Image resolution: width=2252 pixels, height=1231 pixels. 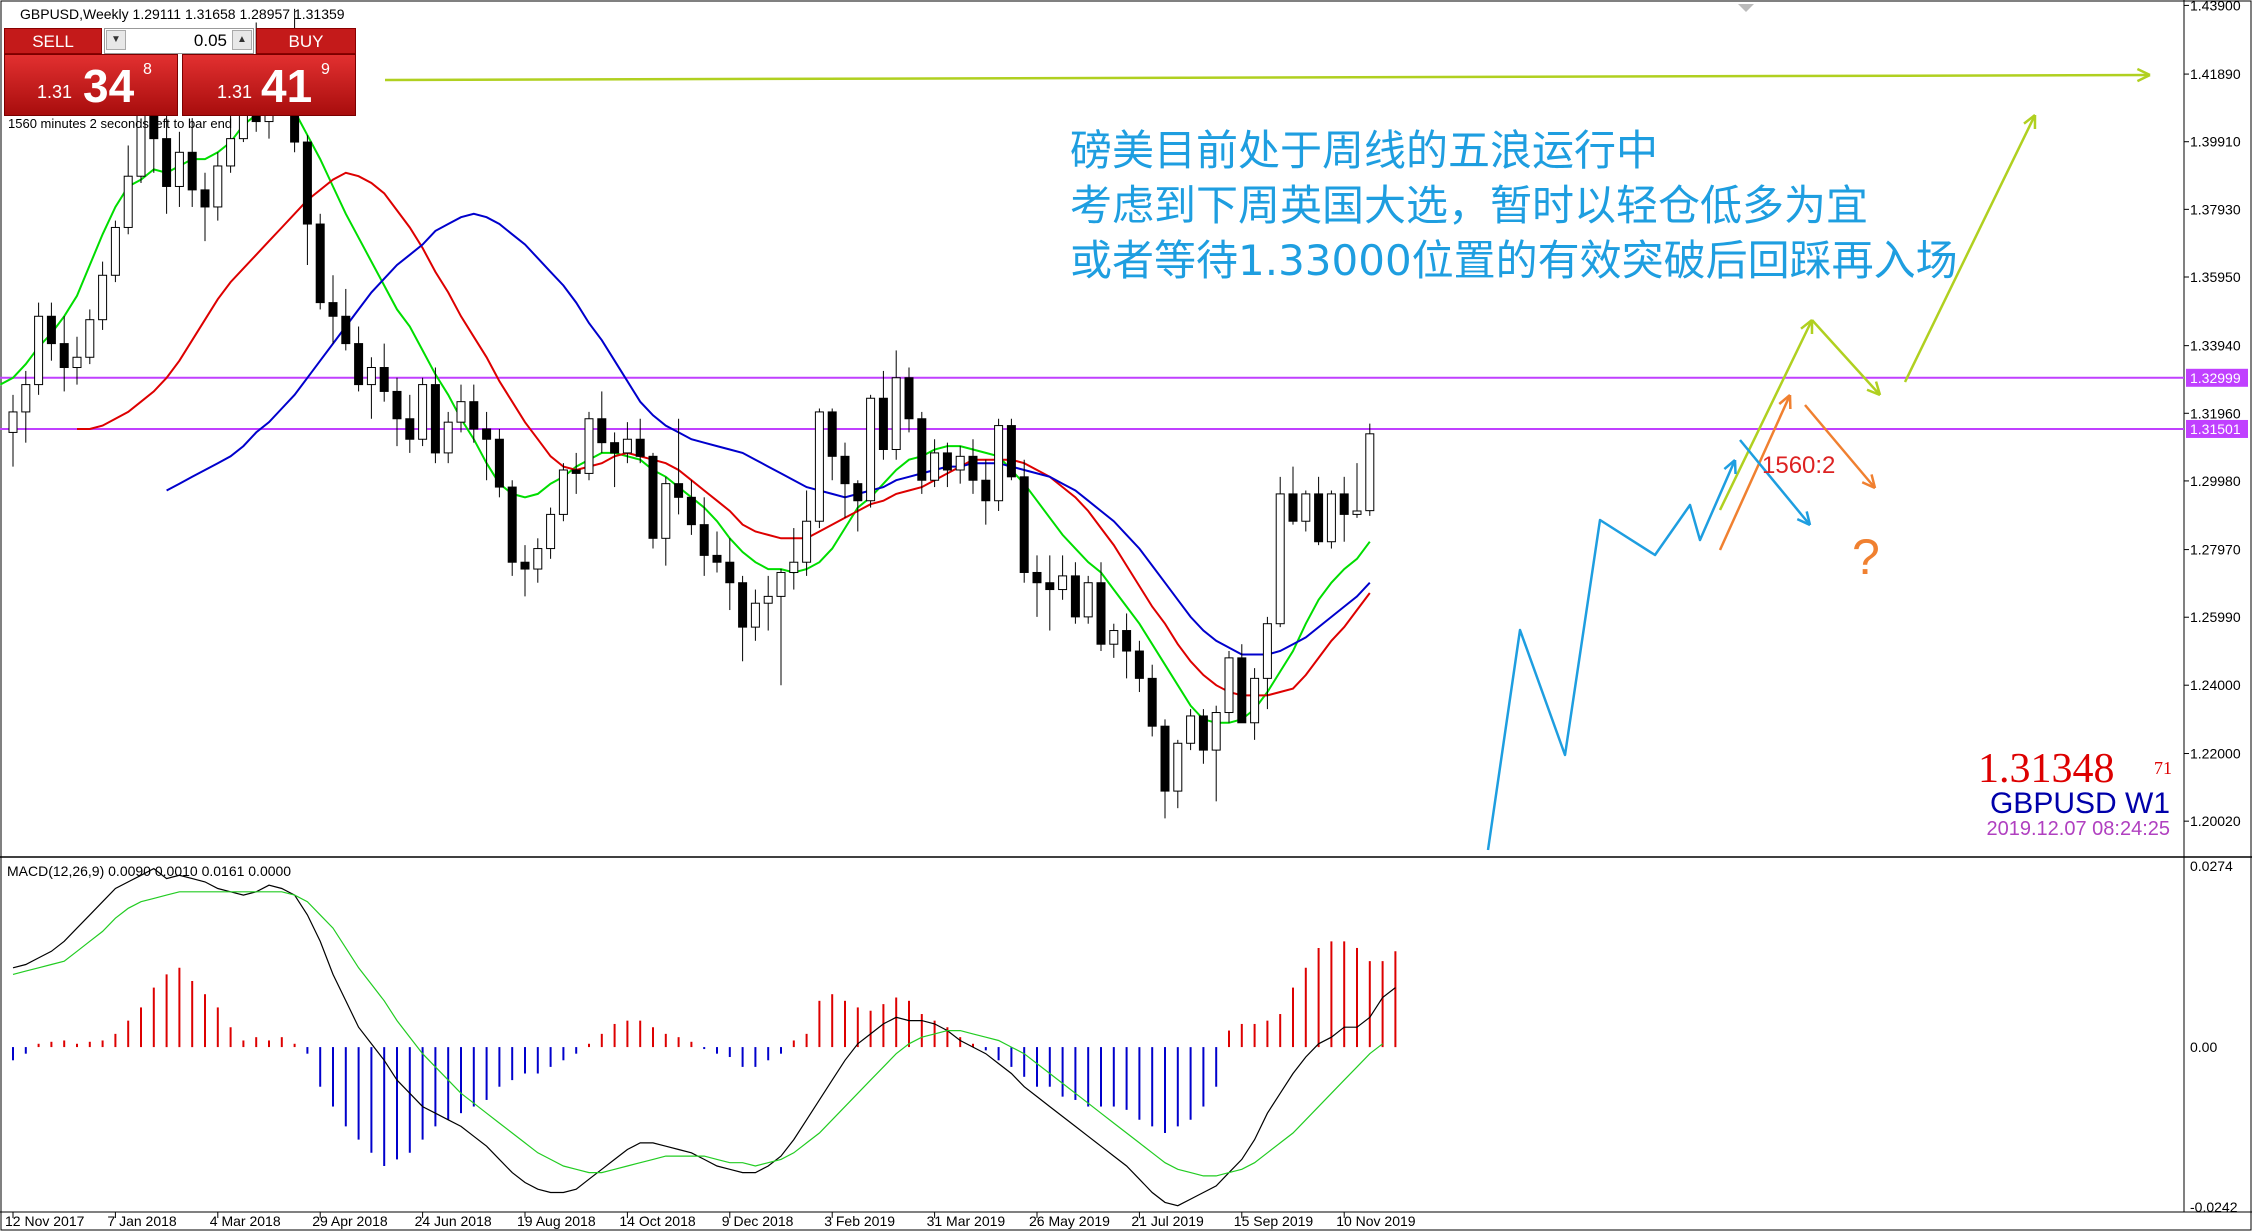 I want to click on lot-decrease-icon: ▼, so click(x=116, y=40).